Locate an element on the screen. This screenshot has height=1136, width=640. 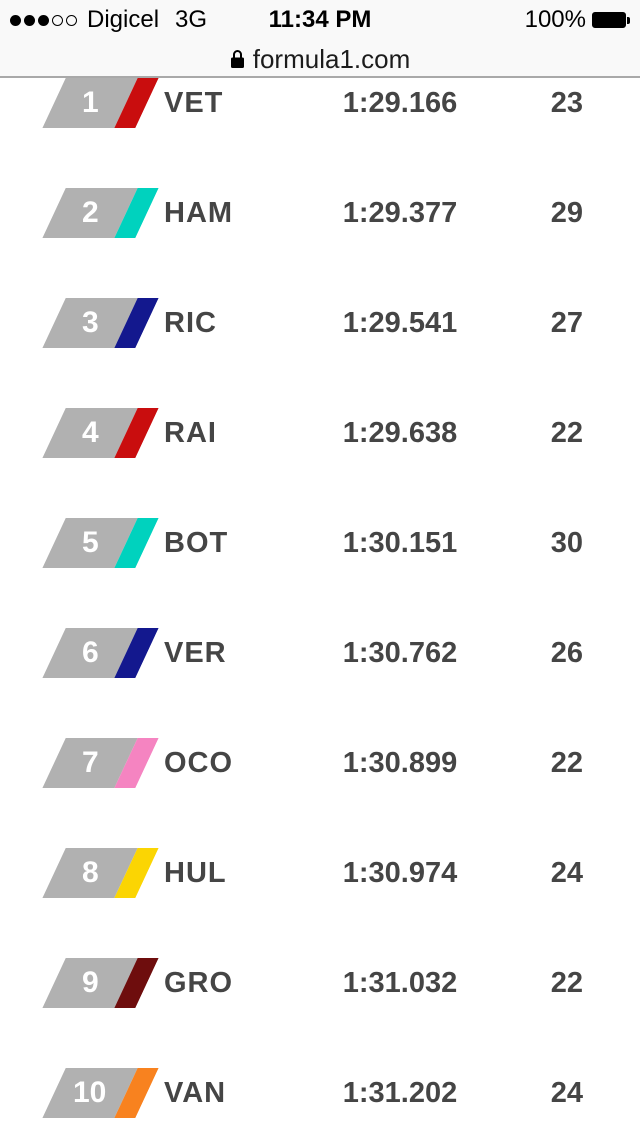
position-number: 2 is located at coordinates (90, 212).